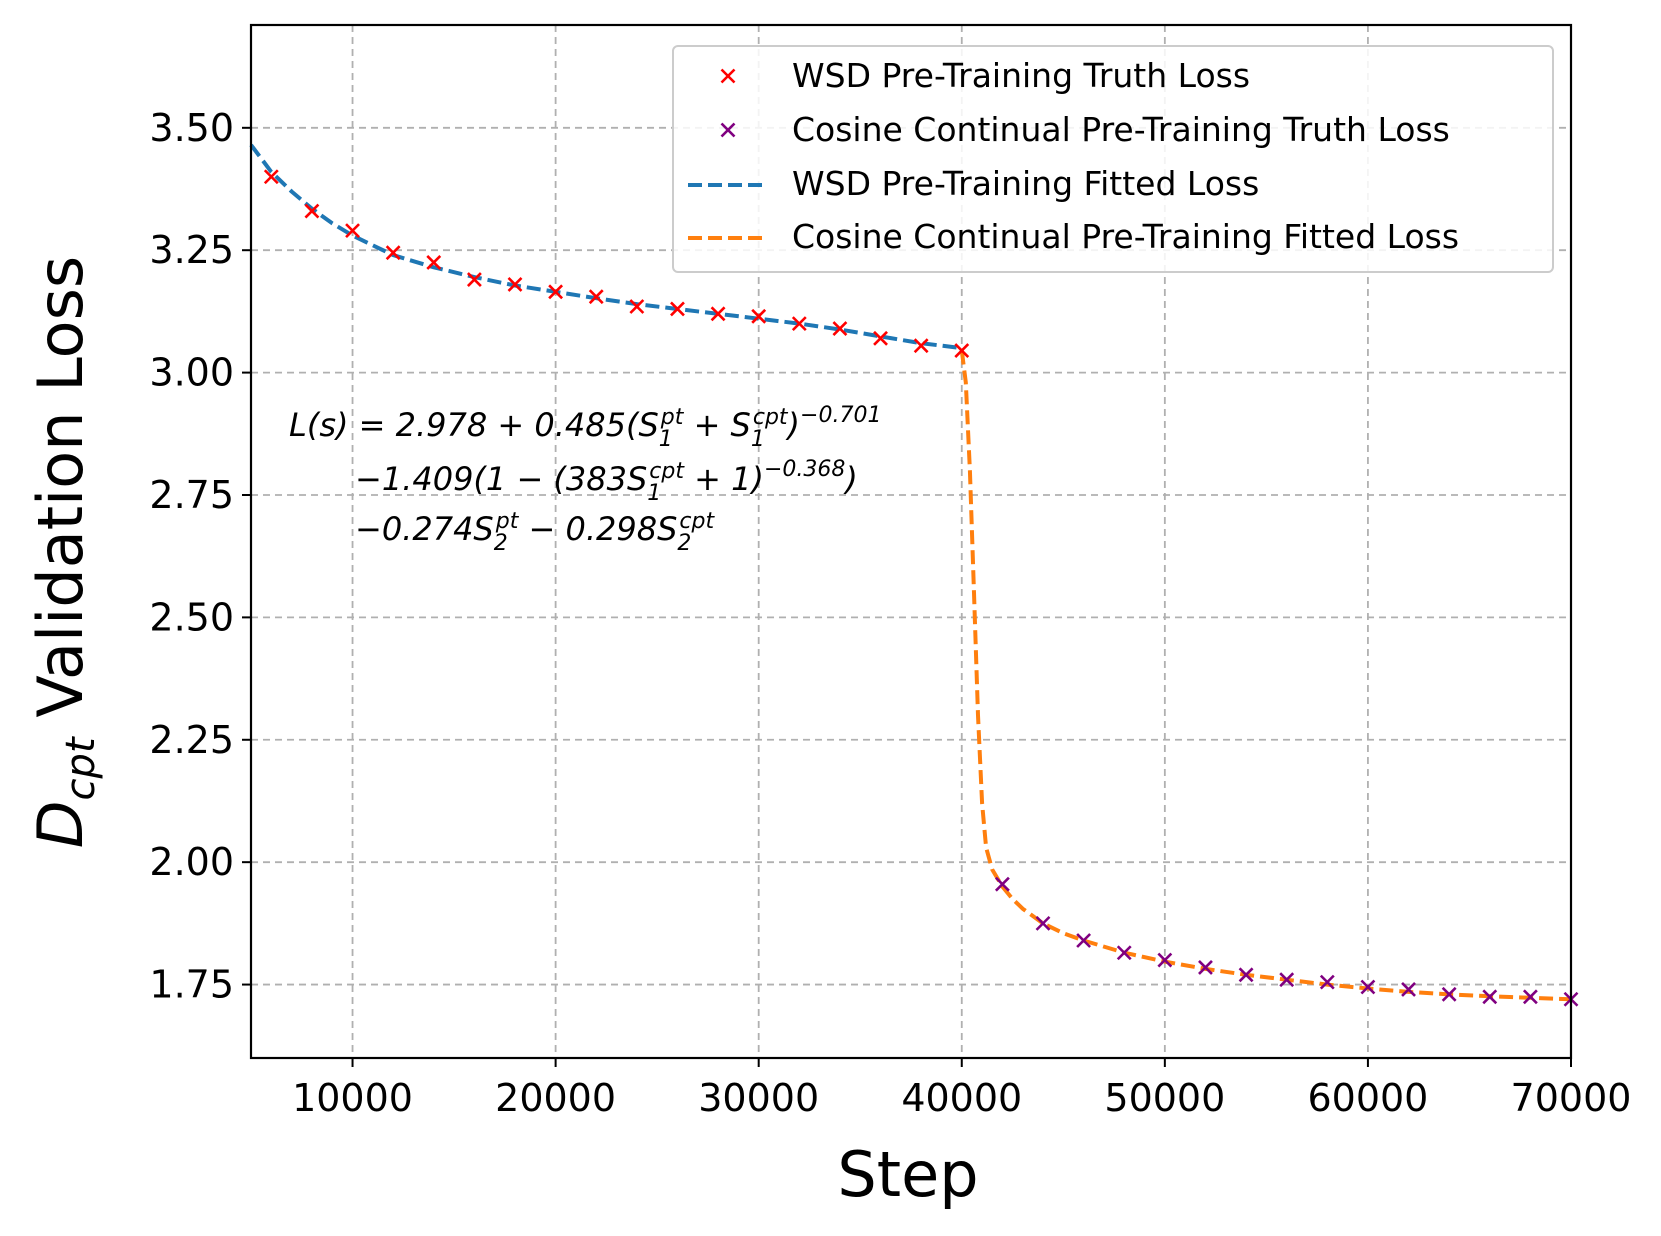  What do you see at coordinates (1025, 183) in the screenshot?
I see `legend-label-wsd-fitted: WSD Pre-Training Fitted Loss` at bounding box center [1025, 183].